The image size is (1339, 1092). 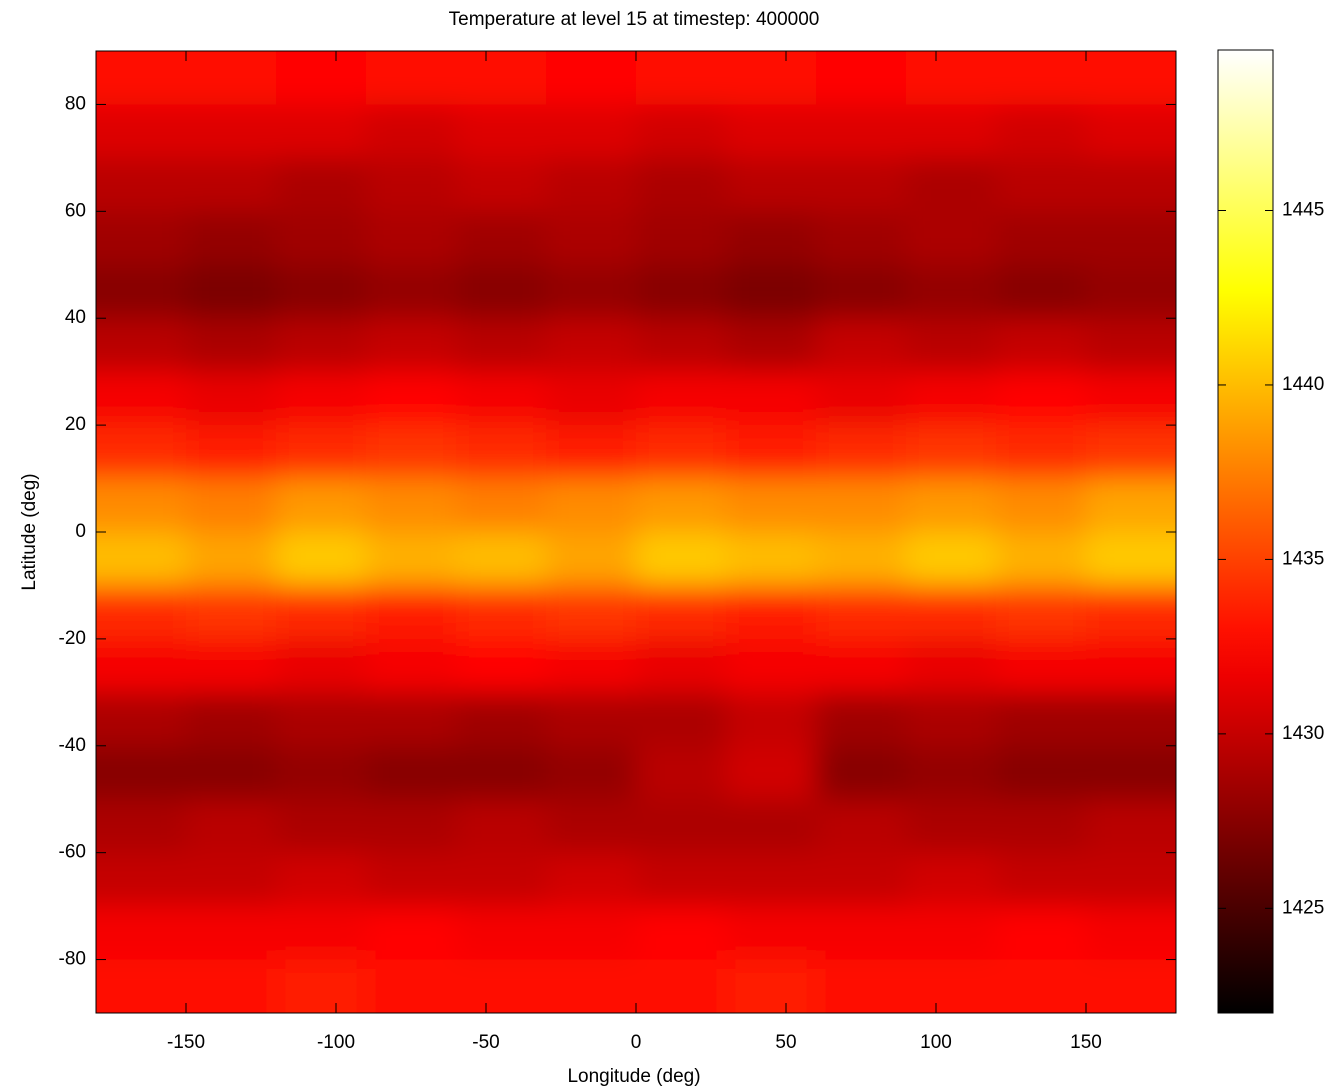 What do you see at coordinates (1303, 907) in the screenshot?
I see `colorbar-tick-label: 1425` at bounding box center [1303, 907].